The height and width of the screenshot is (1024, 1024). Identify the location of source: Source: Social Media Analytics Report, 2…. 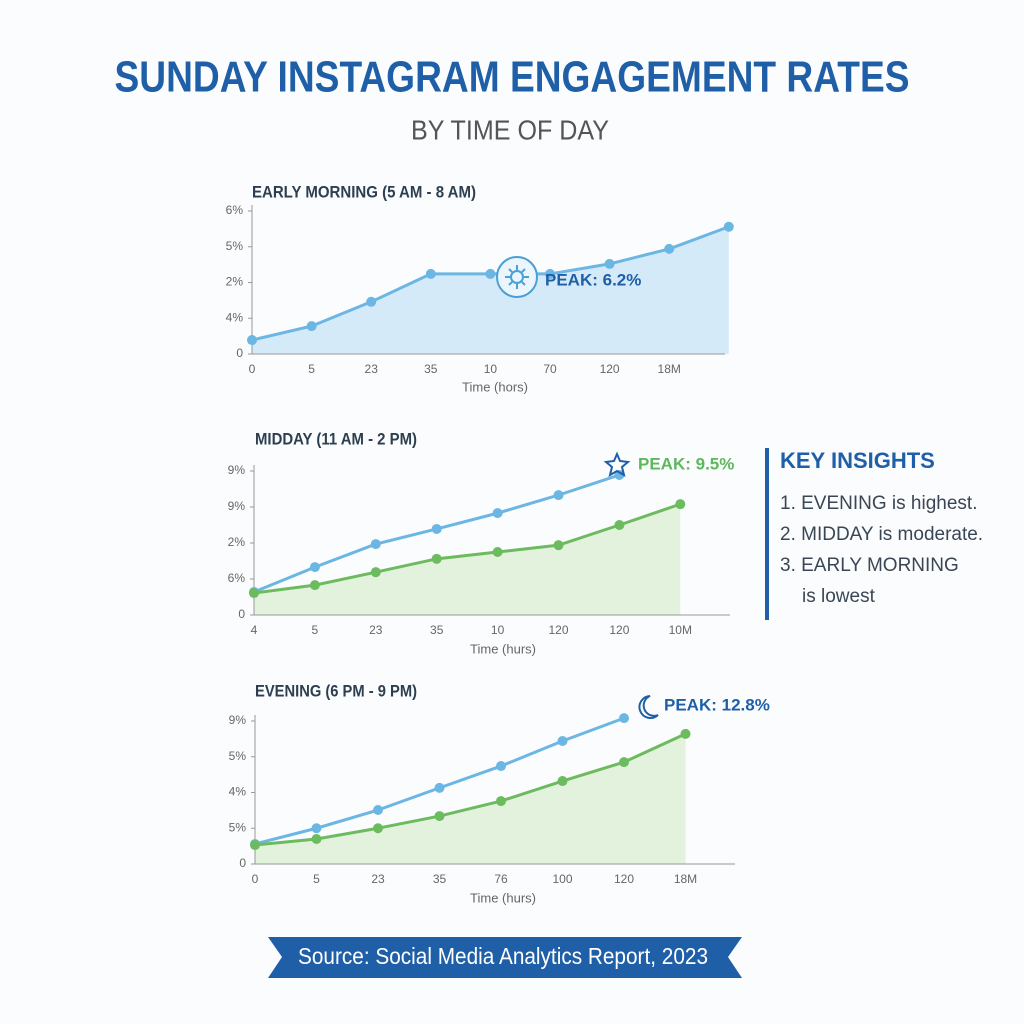
(503, 956).